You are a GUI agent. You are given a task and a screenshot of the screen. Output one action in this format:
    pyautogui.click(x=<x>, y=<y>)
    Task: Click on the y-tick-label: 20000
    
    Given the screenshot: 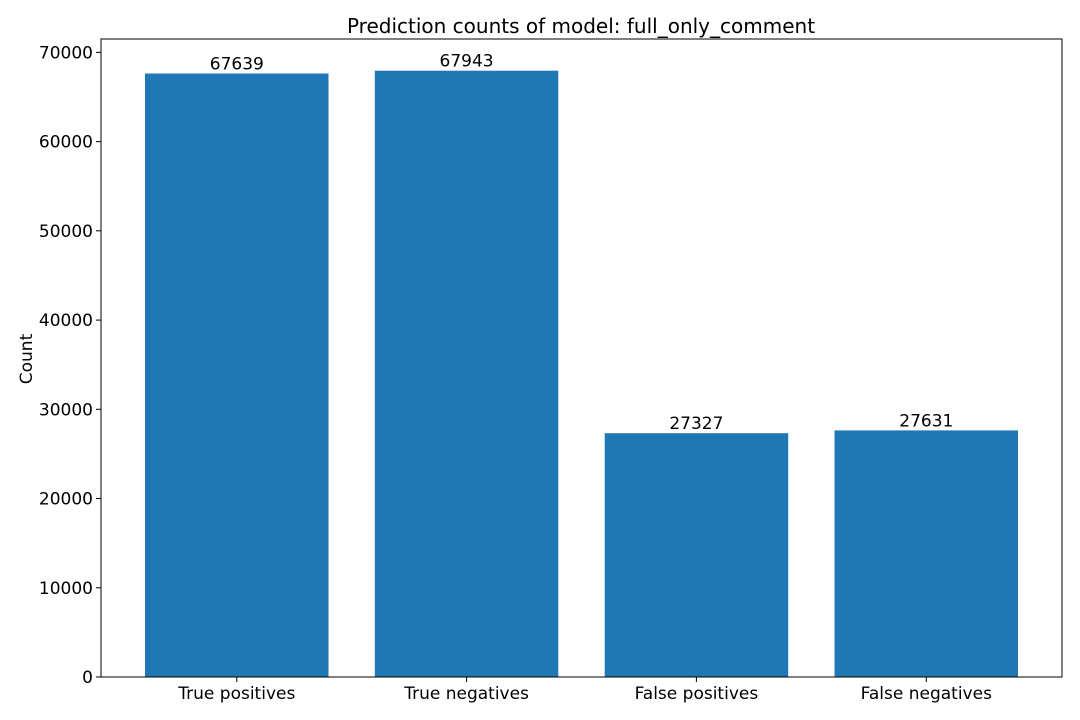 What is the action you would take?
    pyautogui.click(x=66, y=500)
    